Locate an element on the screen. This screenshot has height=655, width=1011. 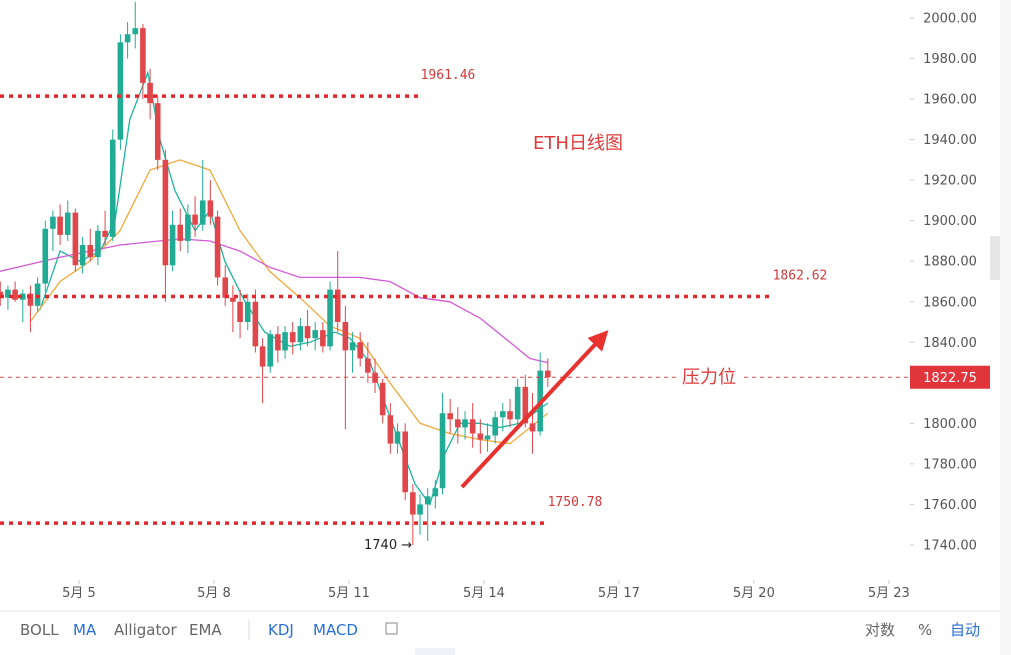
toolbar-item: EMA is located at coordinates (205, 630).